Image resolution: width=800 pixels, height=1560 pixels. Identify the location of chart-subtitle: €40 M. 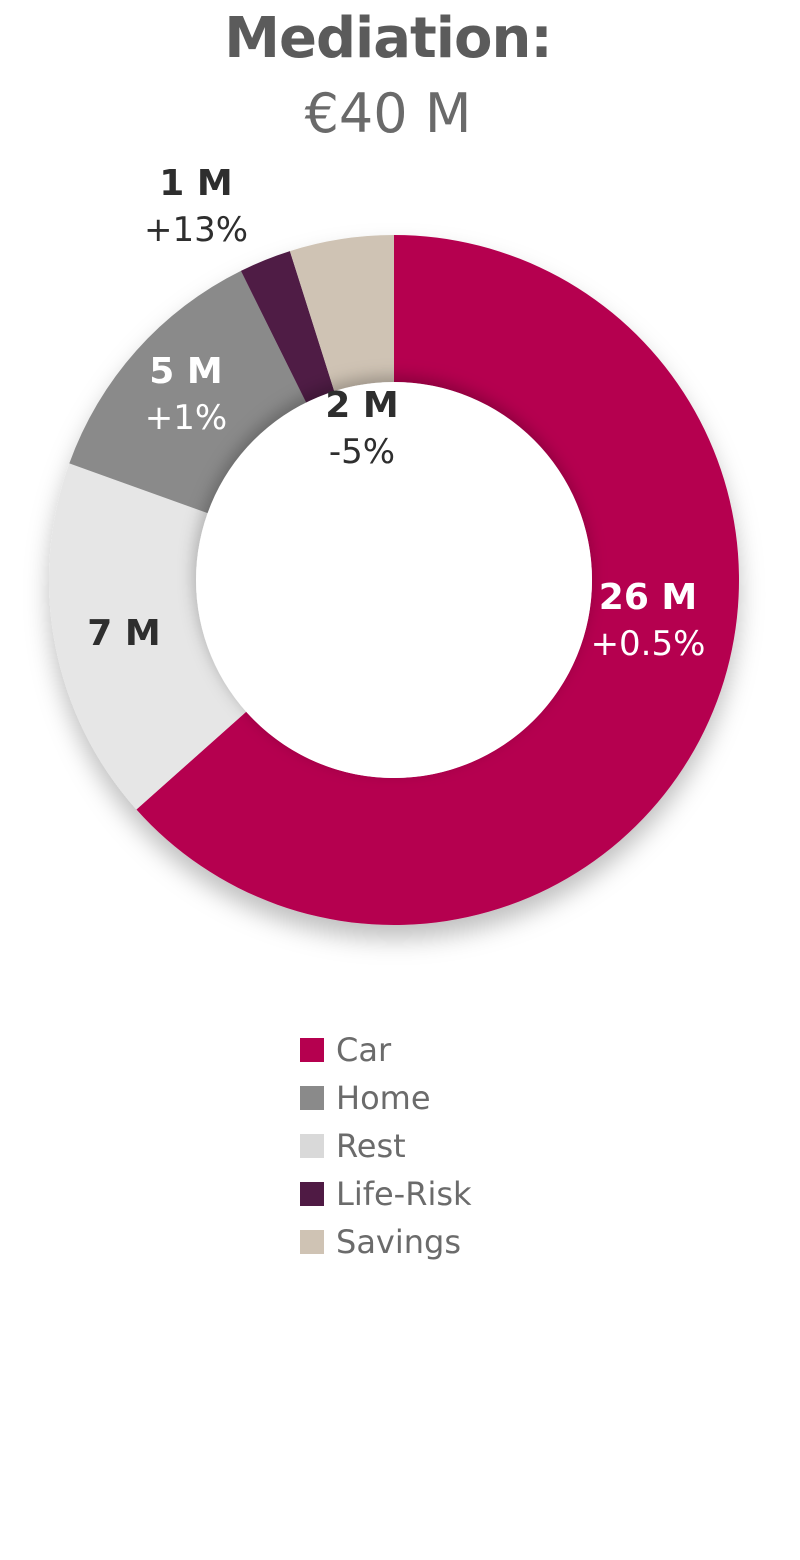
(388, 113).